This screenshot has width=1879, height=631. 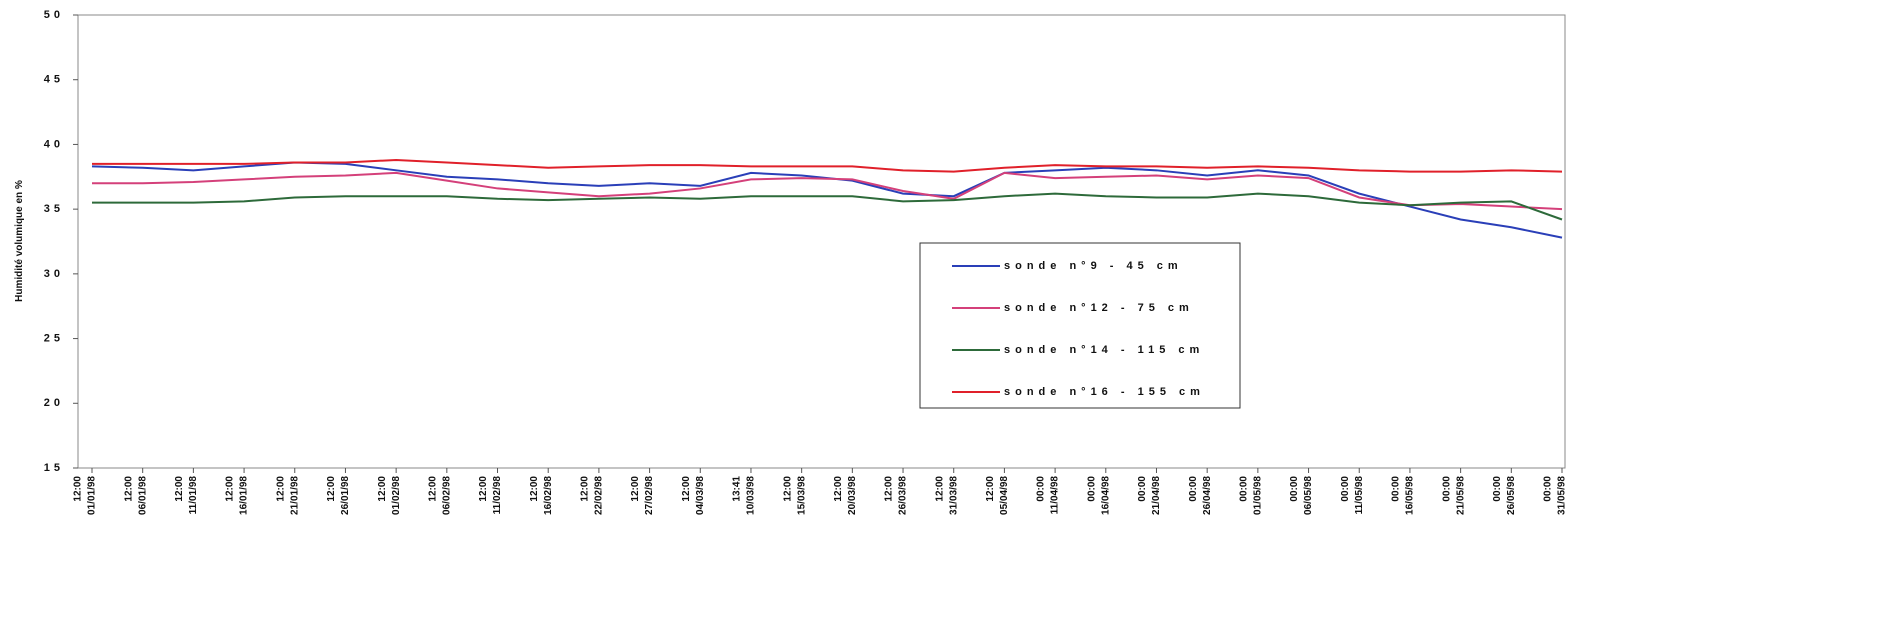 I want to click on y-tick-label: 25, so click(x=54, y=338).